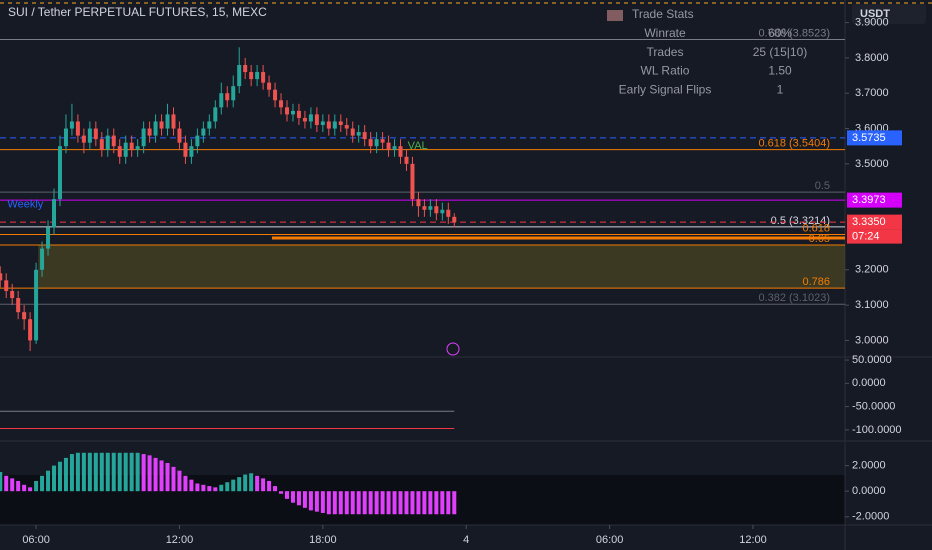  I want to click on stats-title: Trade Stats, so click(663, 14).